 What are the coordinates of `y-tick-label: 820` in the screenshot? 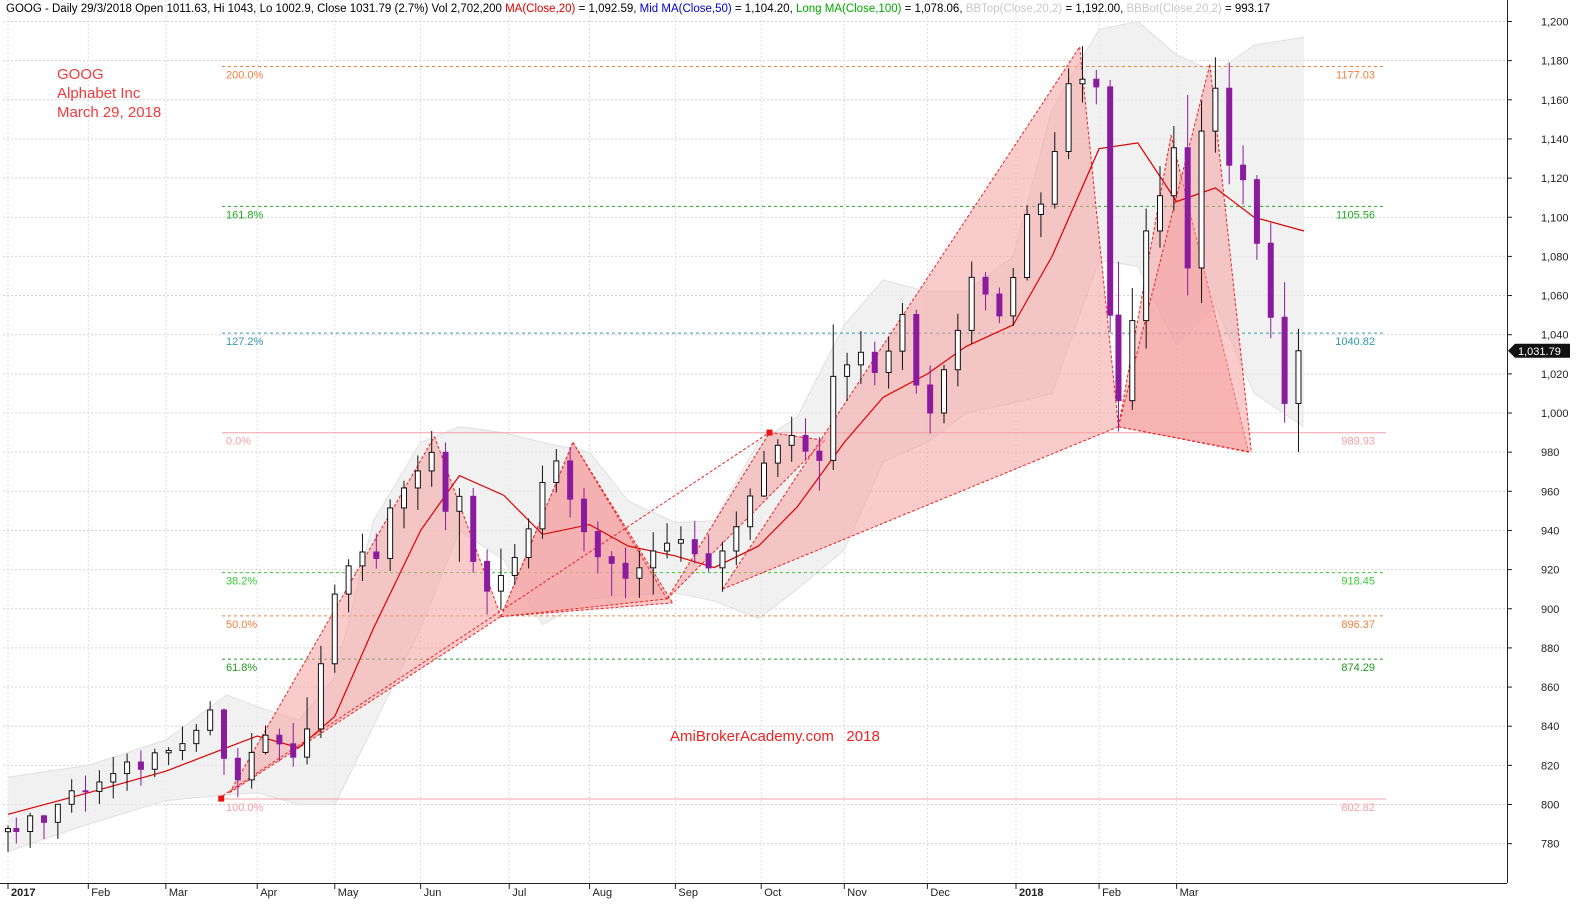 It's located at (1550, 766).